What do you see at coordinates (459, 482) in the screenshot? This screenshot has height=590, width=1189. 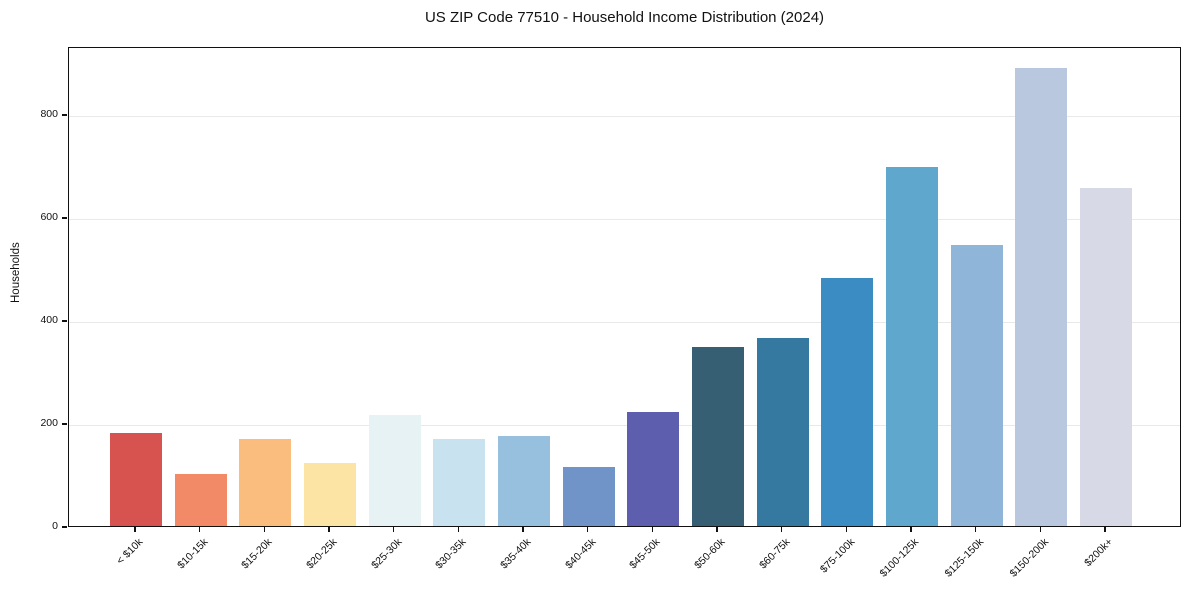 I see `bar-$30-35k` at bounding box center [459, 482].